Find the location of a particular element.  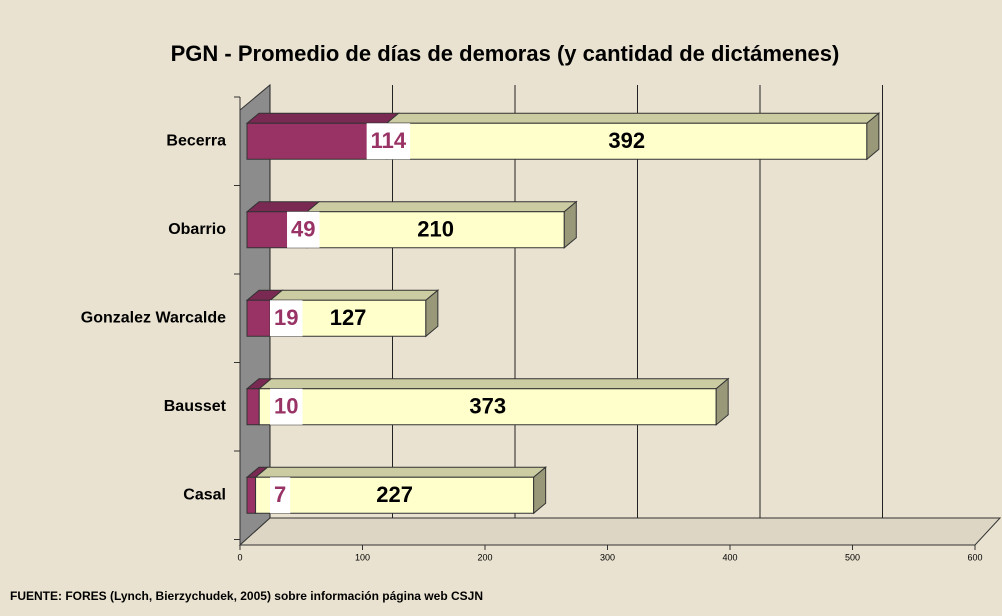

data-label: 227 is located at coordinates (394, 494).